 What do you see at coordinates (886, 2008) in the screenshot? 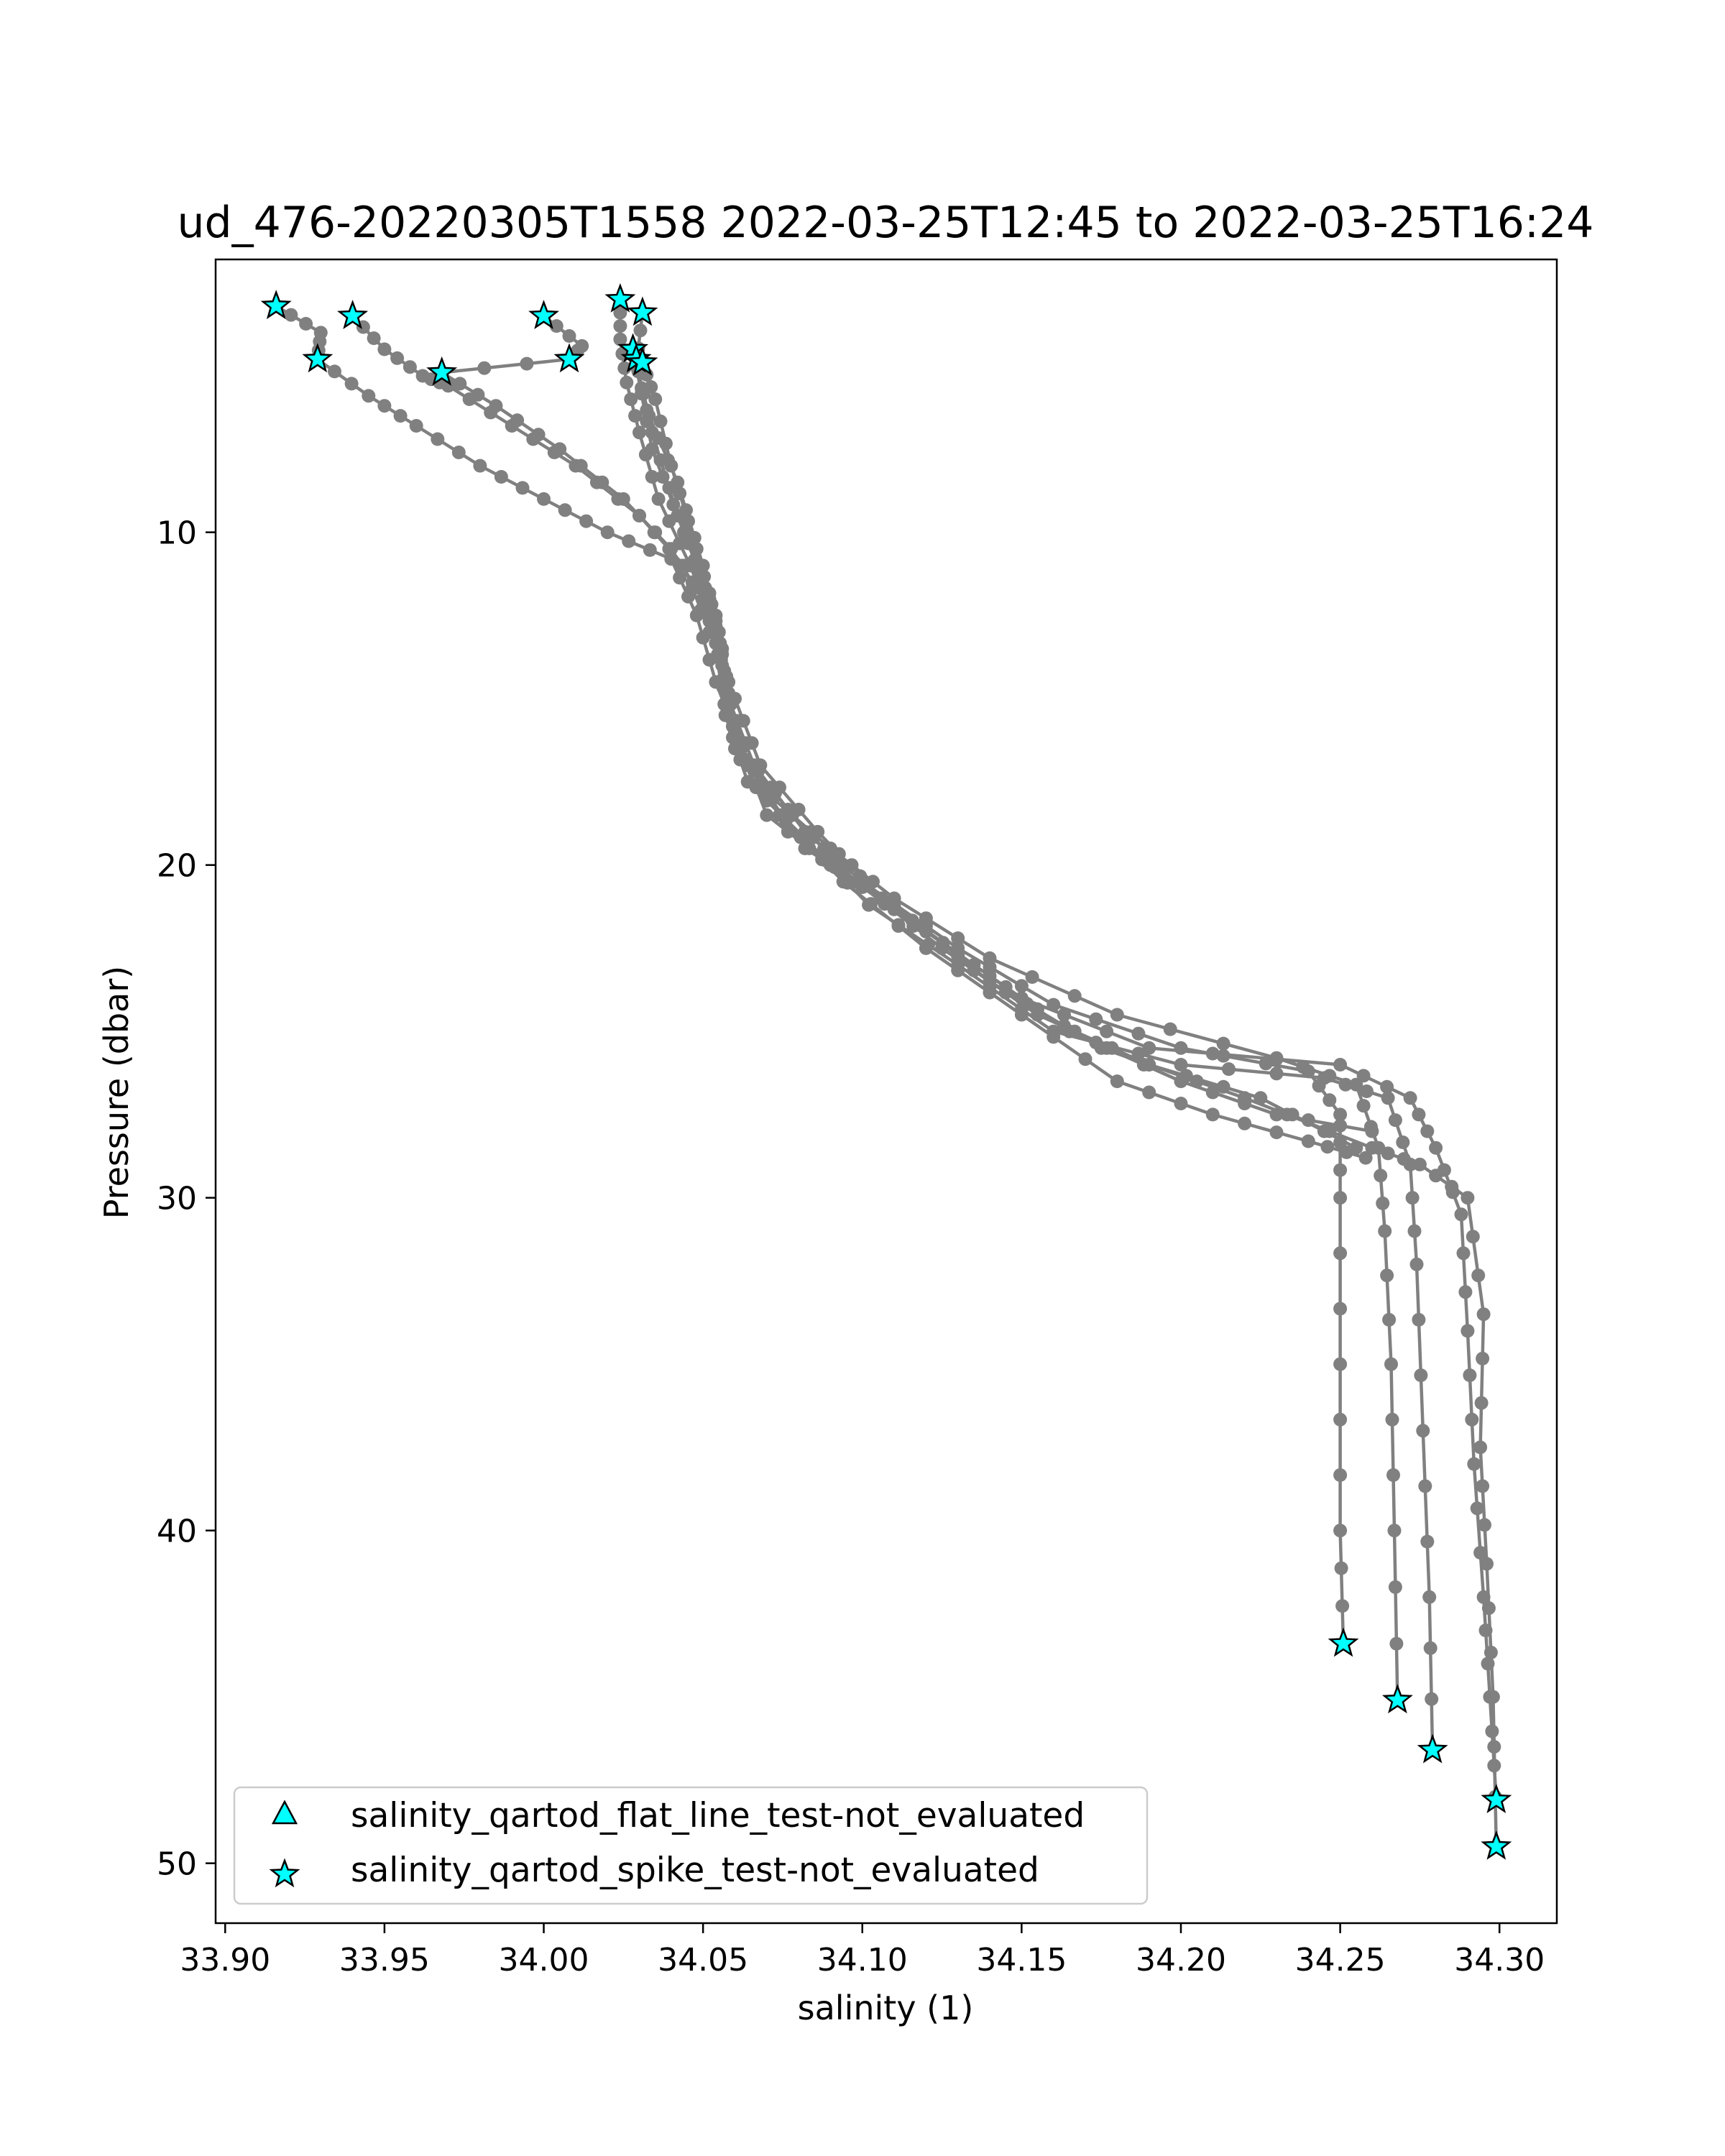
I see `x-axis-label: salinity (1)` at bounding box center [886, 2008].